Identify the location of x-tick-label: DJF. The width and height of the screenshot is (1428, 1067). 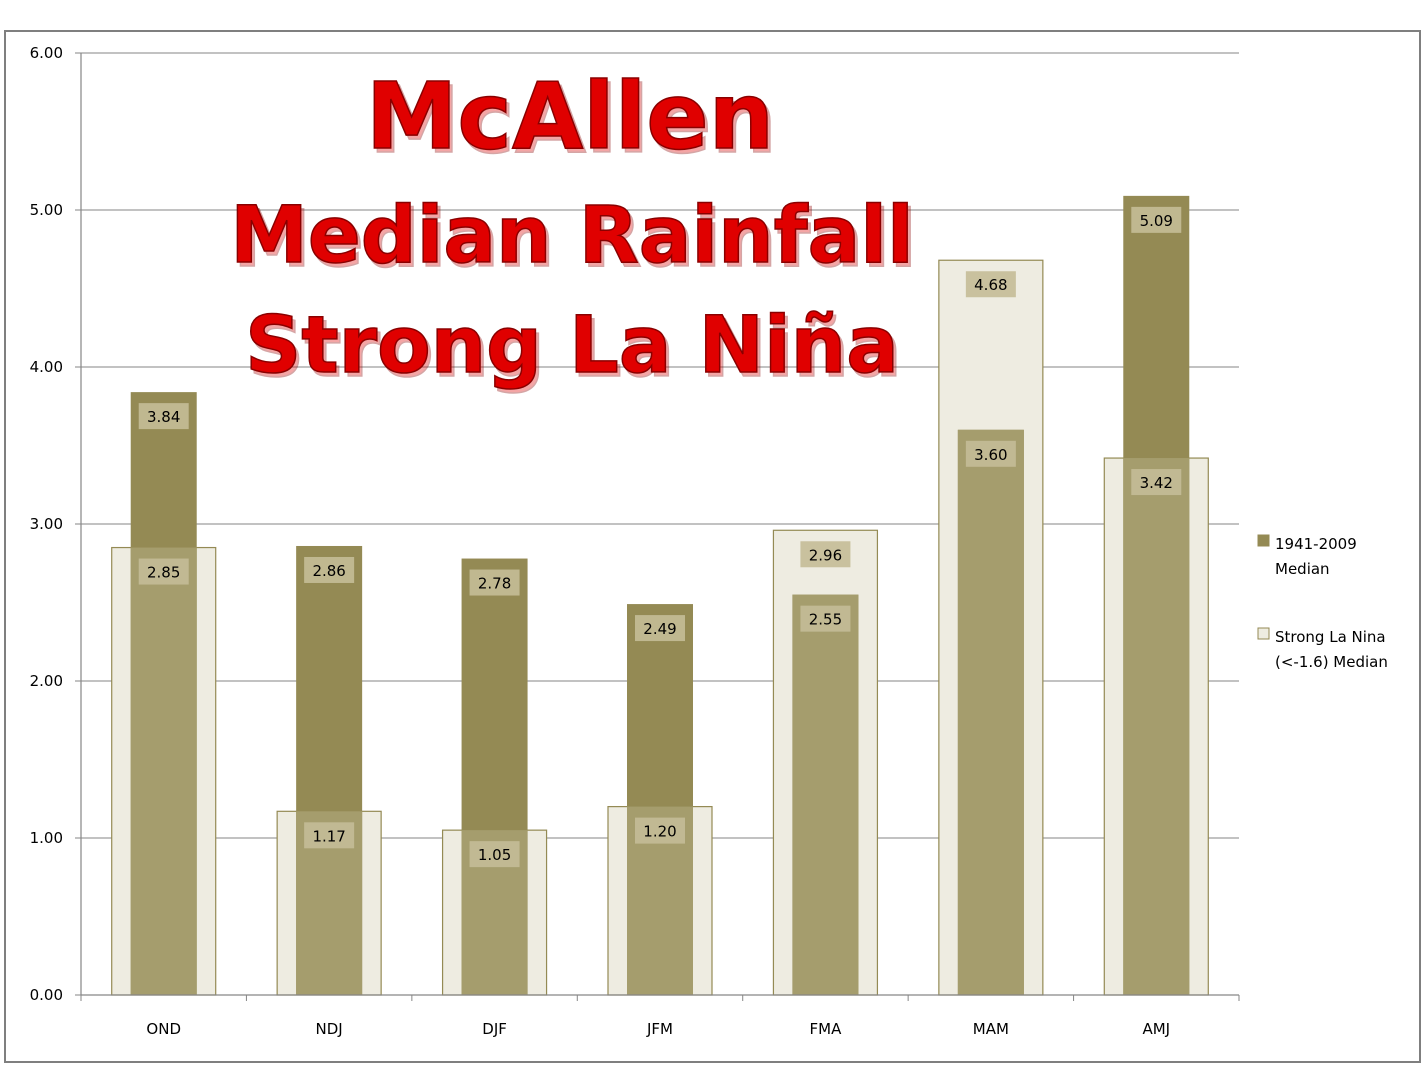
(494, 1029).